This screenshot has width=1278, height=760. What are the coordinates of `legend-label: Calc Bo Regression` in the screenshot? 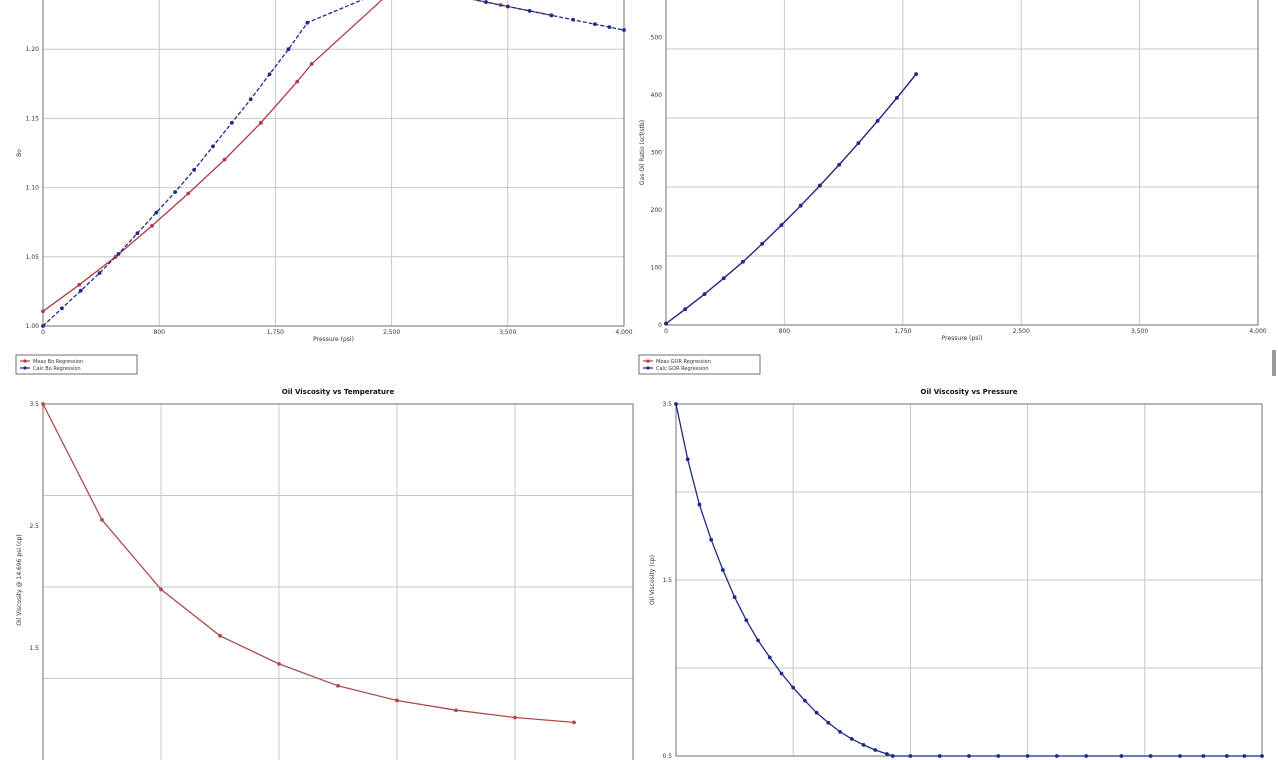 It's located at (57, 369).